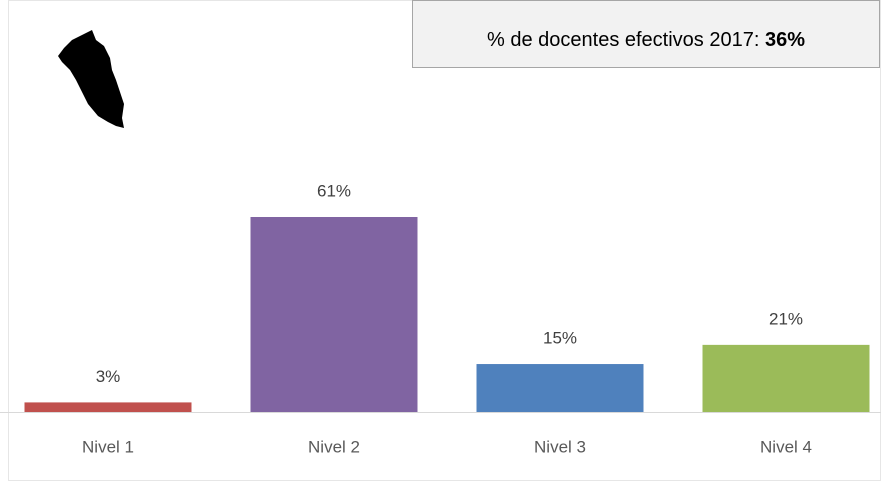 The width and height of the screenshot is (881, 481). What do you see at coordinates (786, 318) in the screenshot?
I see `value-label: 21%` at bounding box center [786, 318].